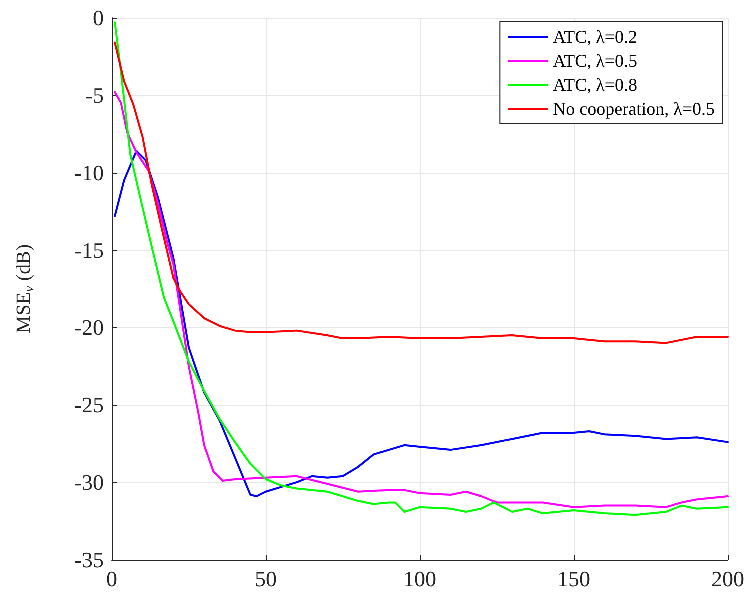  Describe the element at coordinates (89, 173) in the screenshot. I see `y-tick-label: -10` at that location.